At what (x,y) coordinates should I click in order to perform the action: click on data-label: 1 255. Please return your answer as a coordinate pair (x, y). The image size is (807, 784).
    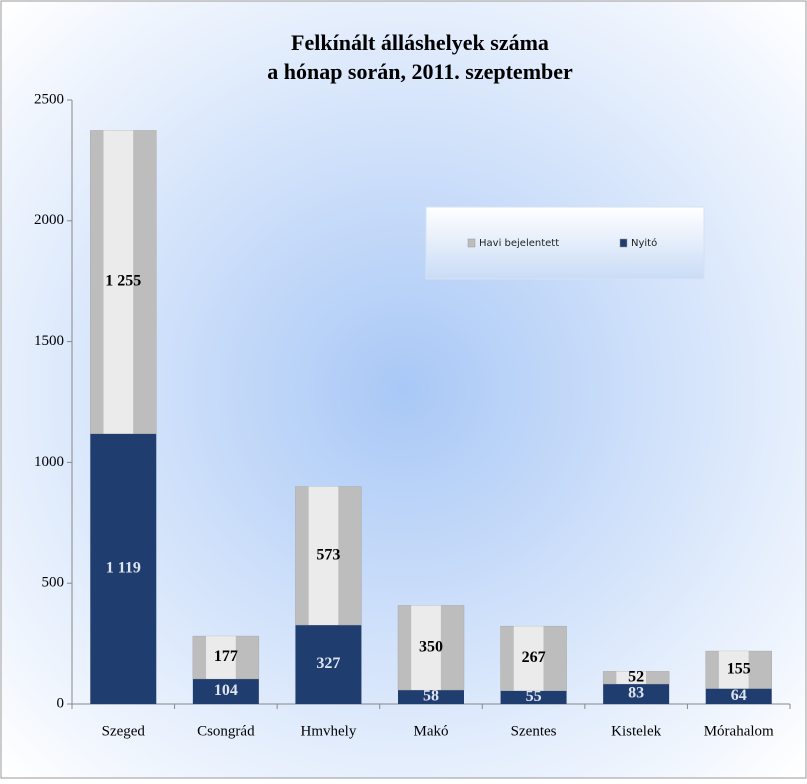
    Looking at the image, I should click on (123, 281).